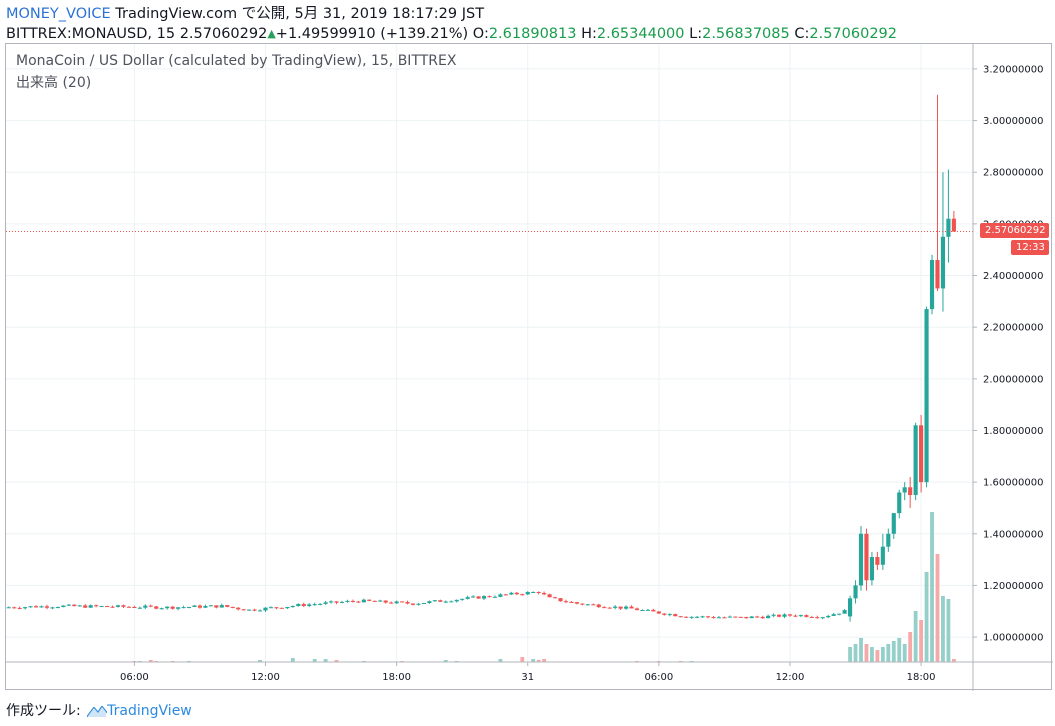 The width and height of the screenshot is (1055, 726). Describe the element at coordinates (921, 677) in the screenshot. I see `x-tick-label: 18:00` at that location.